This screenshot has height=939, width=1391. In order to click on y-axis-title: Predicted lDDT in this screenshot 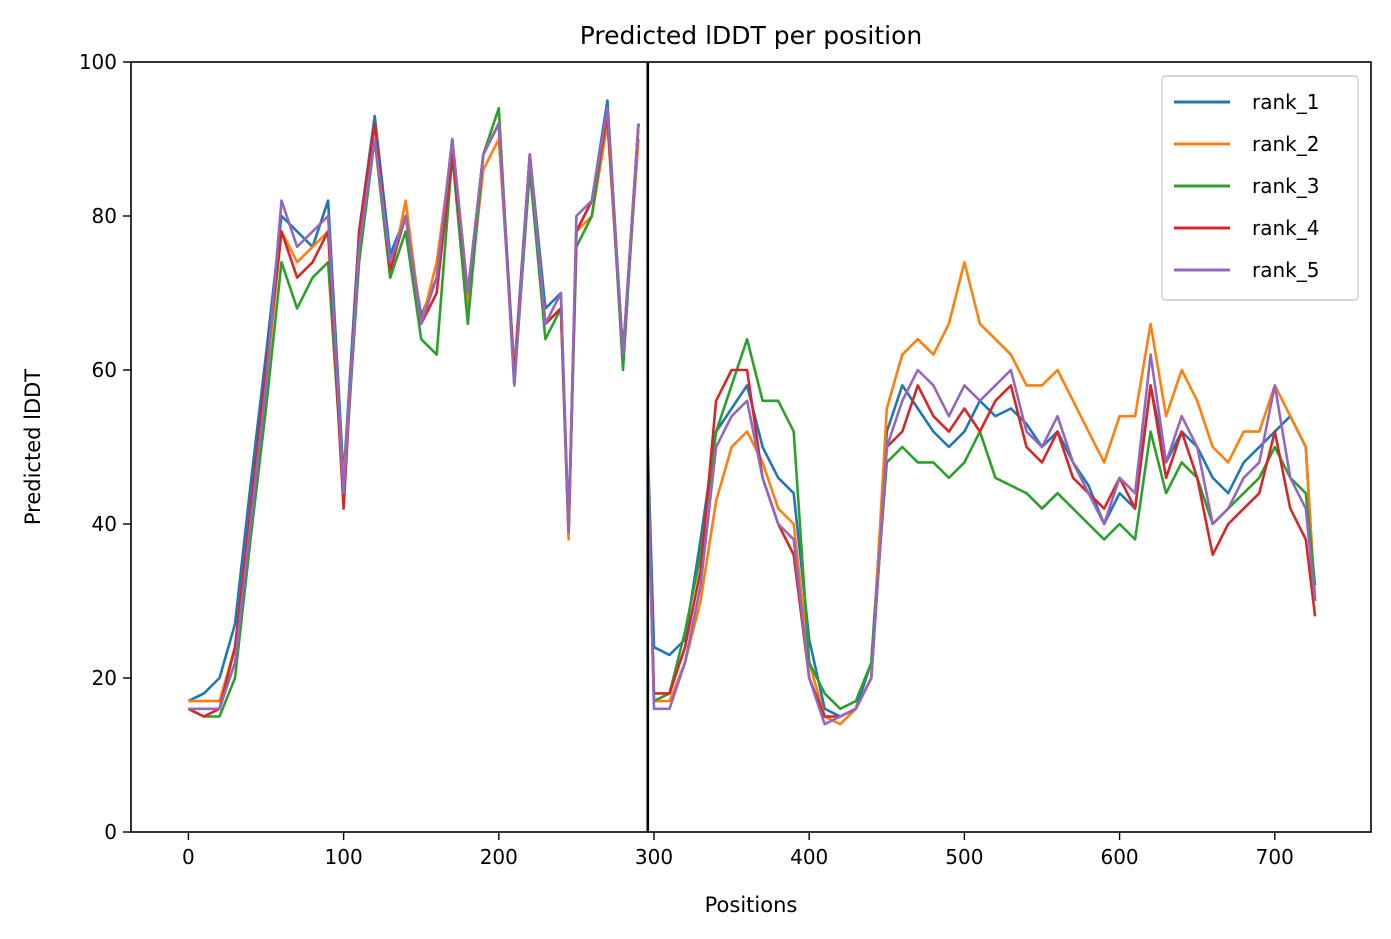, I will do `click(33, 447)`.